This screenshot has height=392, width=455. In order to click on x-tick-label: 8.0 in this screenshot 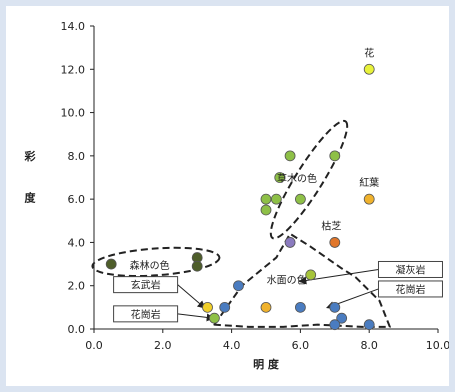, I will do `click(369, 345)`.